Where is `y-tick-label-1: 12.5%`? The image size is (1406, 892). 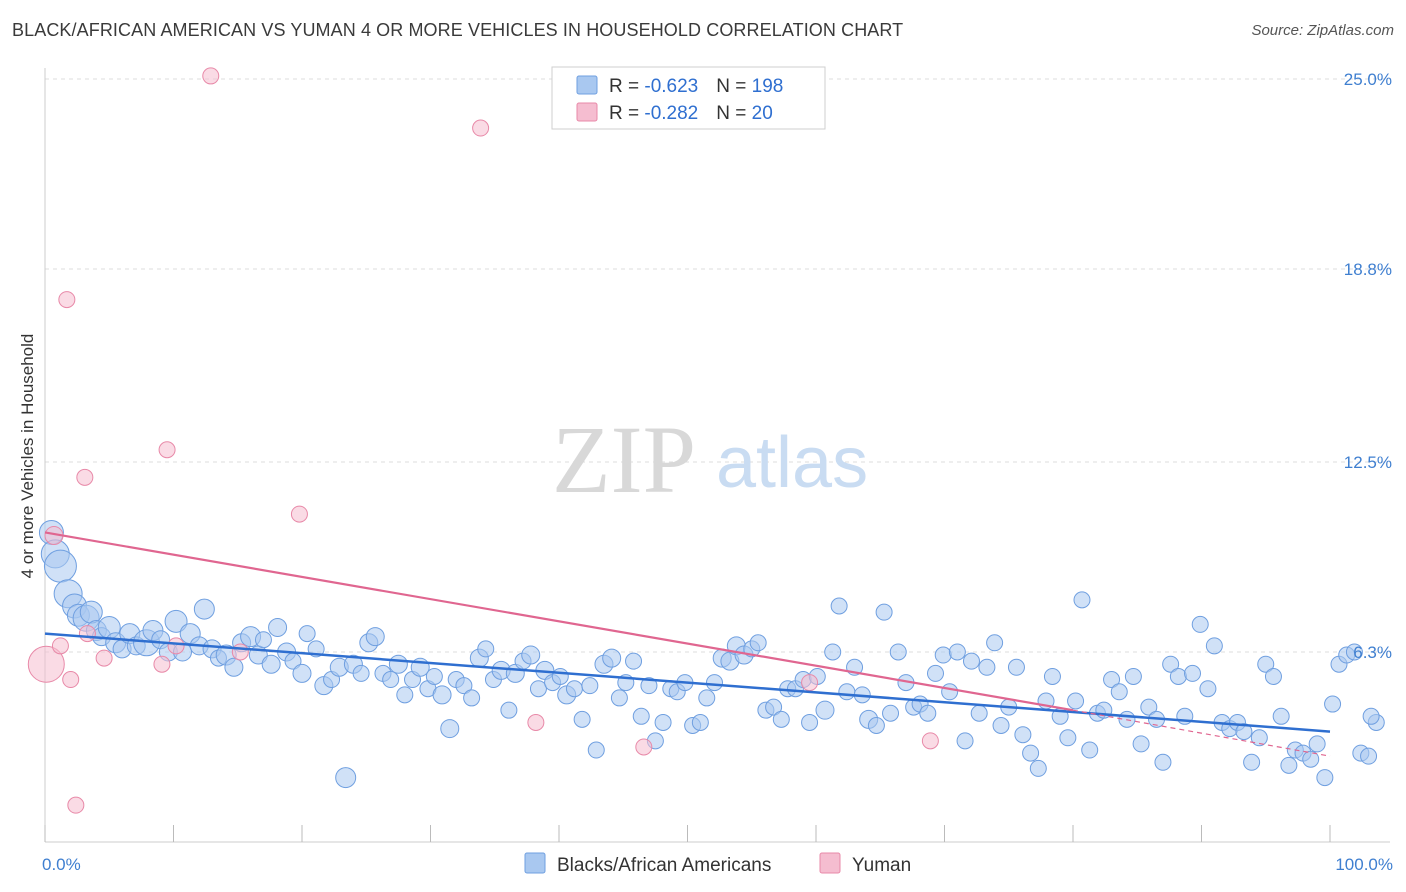
y-tick-label-1: 12.5% is located at coordinates (1368, 462).